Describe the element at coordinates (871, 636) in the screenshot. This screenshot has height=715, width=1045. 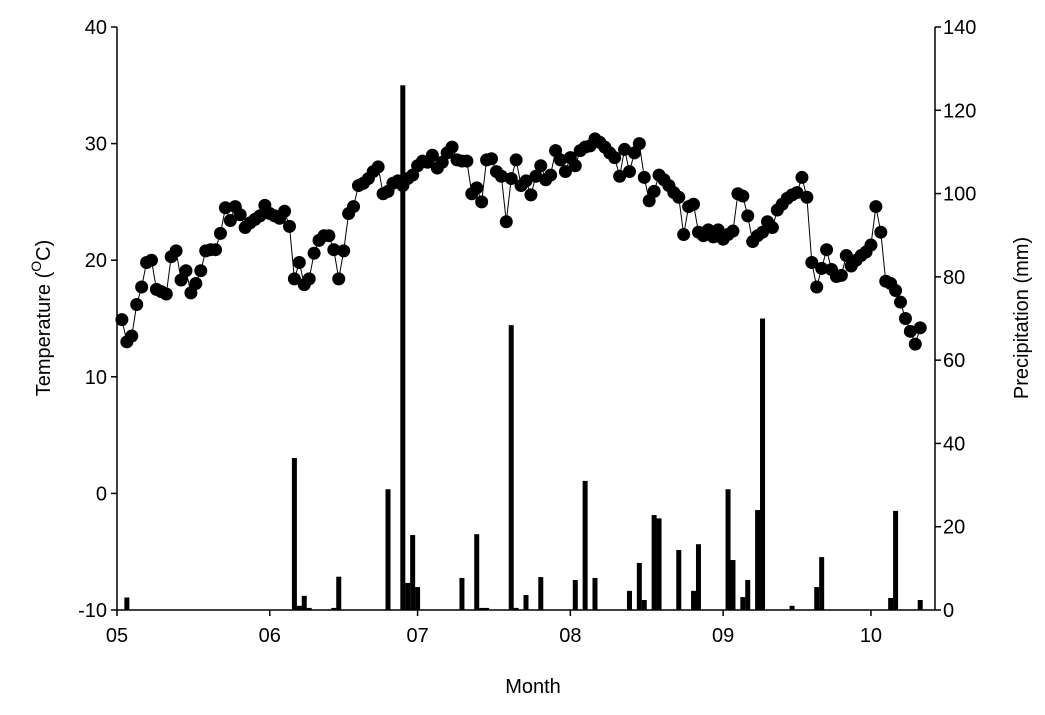
I see `x-tick-label: 10` at that location.